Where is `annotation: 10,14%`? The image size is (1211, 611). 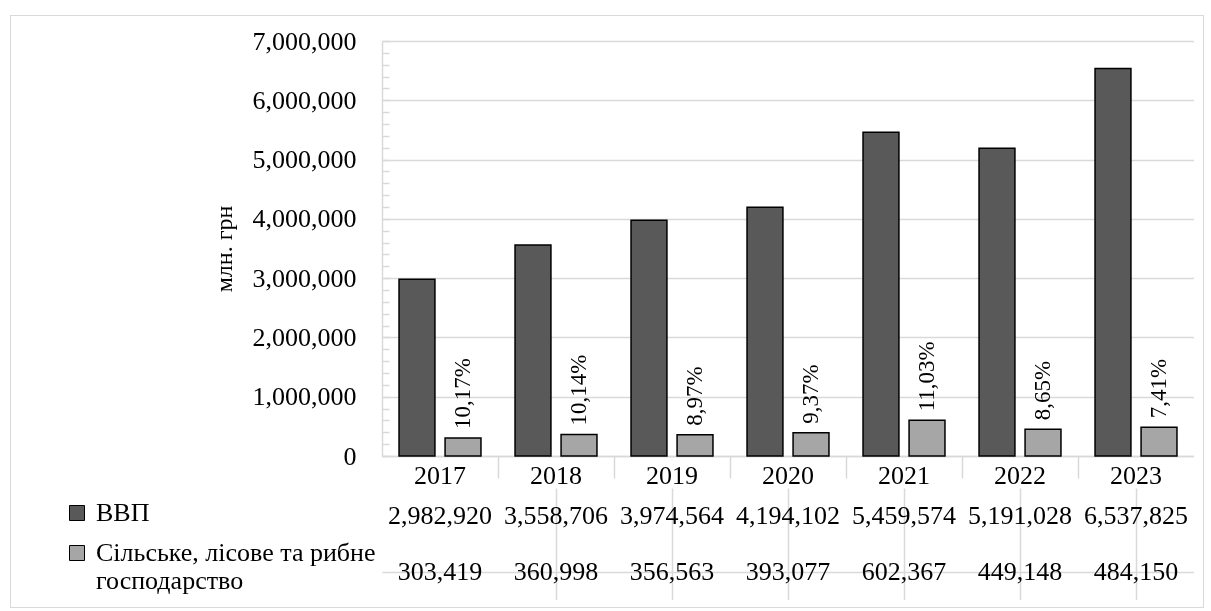 annotation: 10,14% is located at coordinates (579, 390).